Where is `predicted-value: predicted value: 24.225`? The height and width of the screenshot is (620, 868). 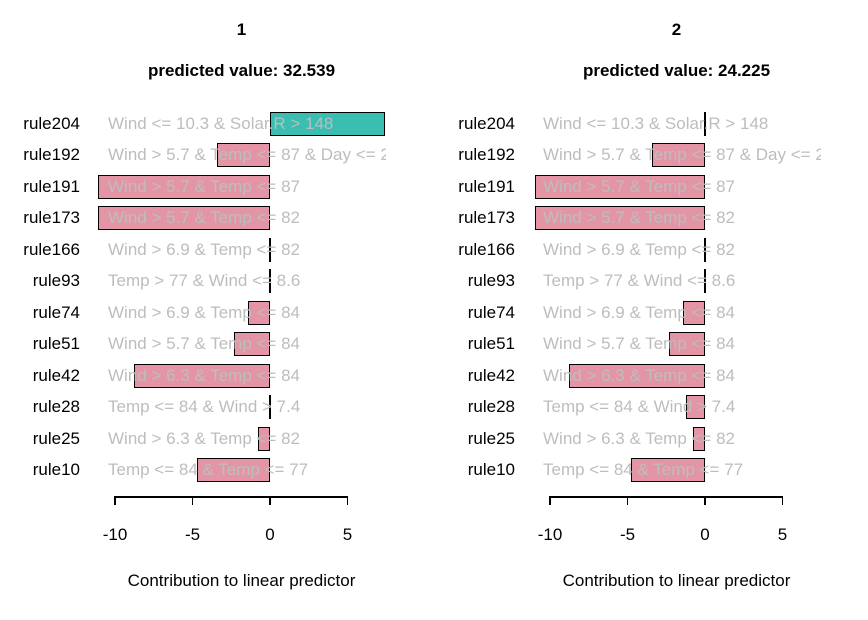 predicted-value: predicted value: 24.225 is located at coordinates (676, 70).